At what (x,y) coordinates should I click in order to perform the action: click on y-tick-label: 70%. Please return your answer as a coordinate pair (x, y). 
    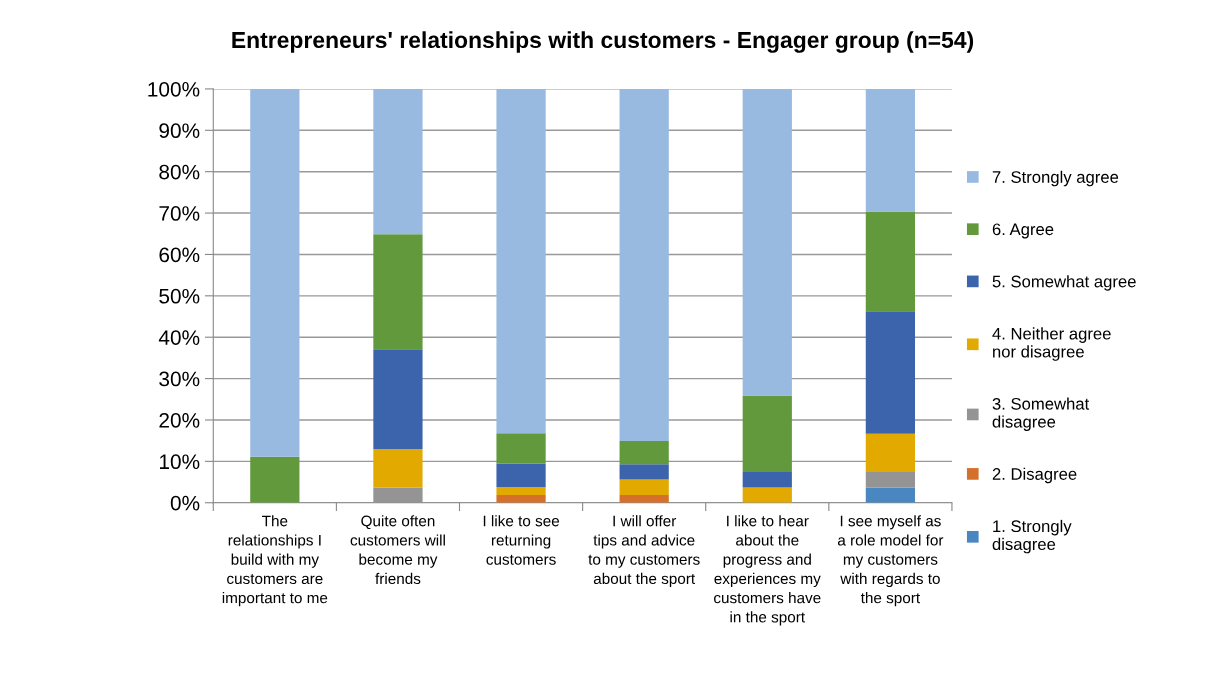
    Looking at the image, I should click on (179, 213).